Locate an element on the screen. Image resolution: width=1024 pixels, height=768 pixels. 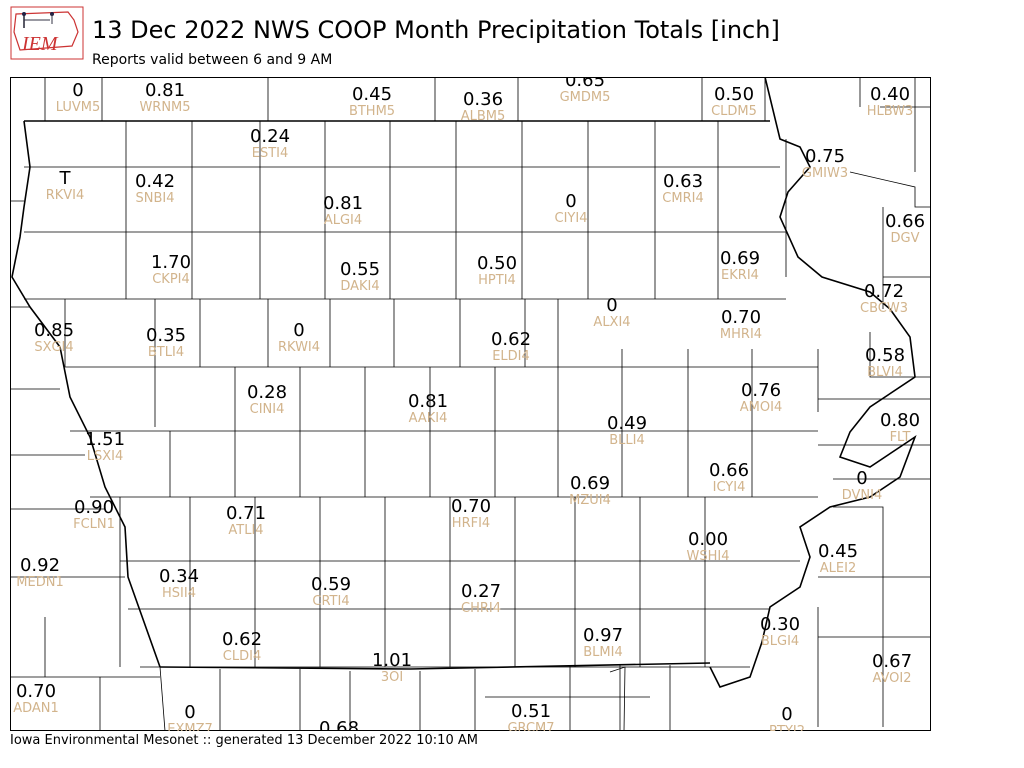
station-id: ALGI4 is located at coordinates (343, 220).